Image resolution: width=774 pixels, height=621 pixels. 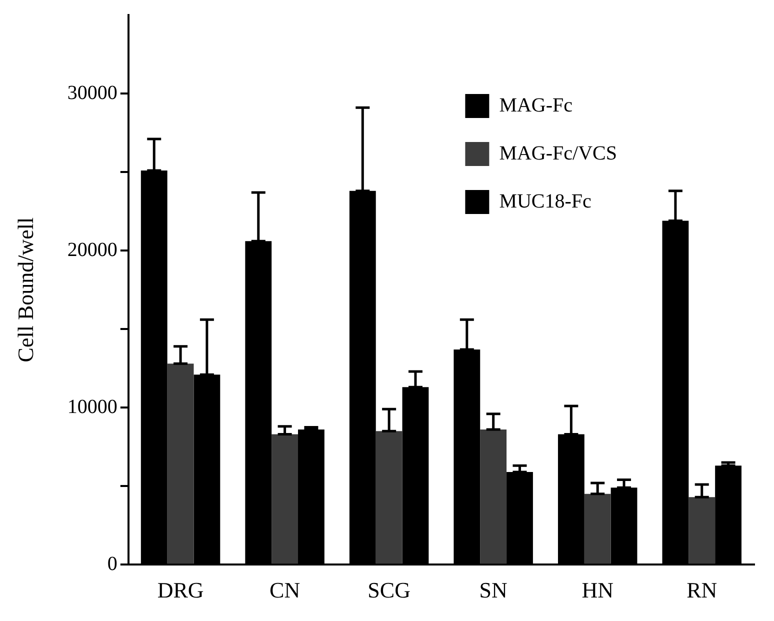 I want to click on y-tick-label: 30000, so click(x=92, y=93).